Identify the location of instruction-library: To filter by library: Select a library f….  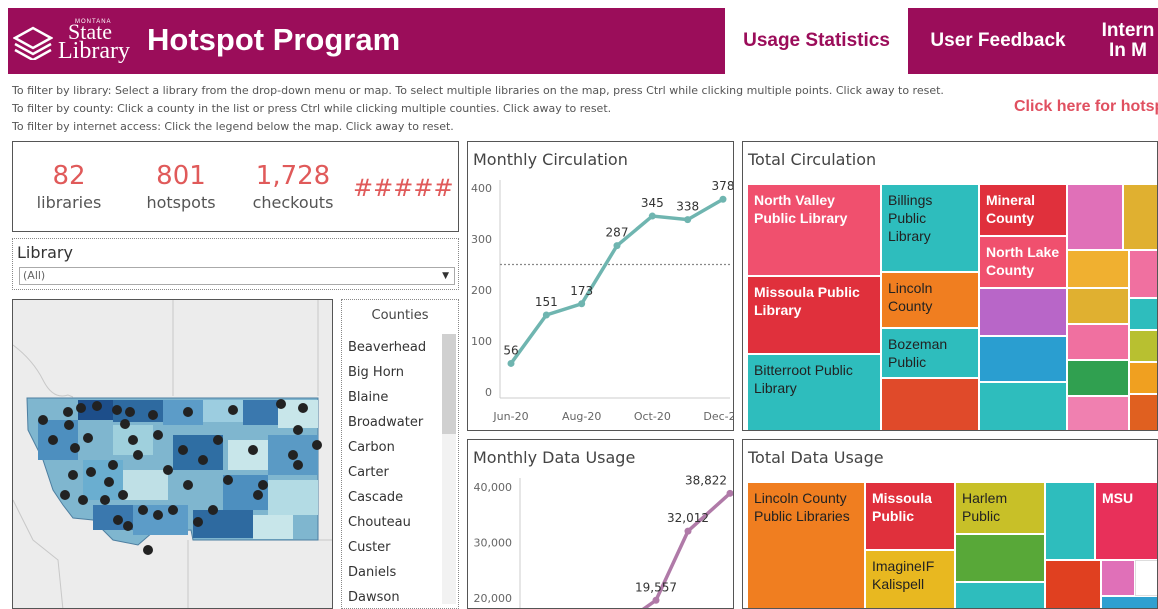
(478, 90).